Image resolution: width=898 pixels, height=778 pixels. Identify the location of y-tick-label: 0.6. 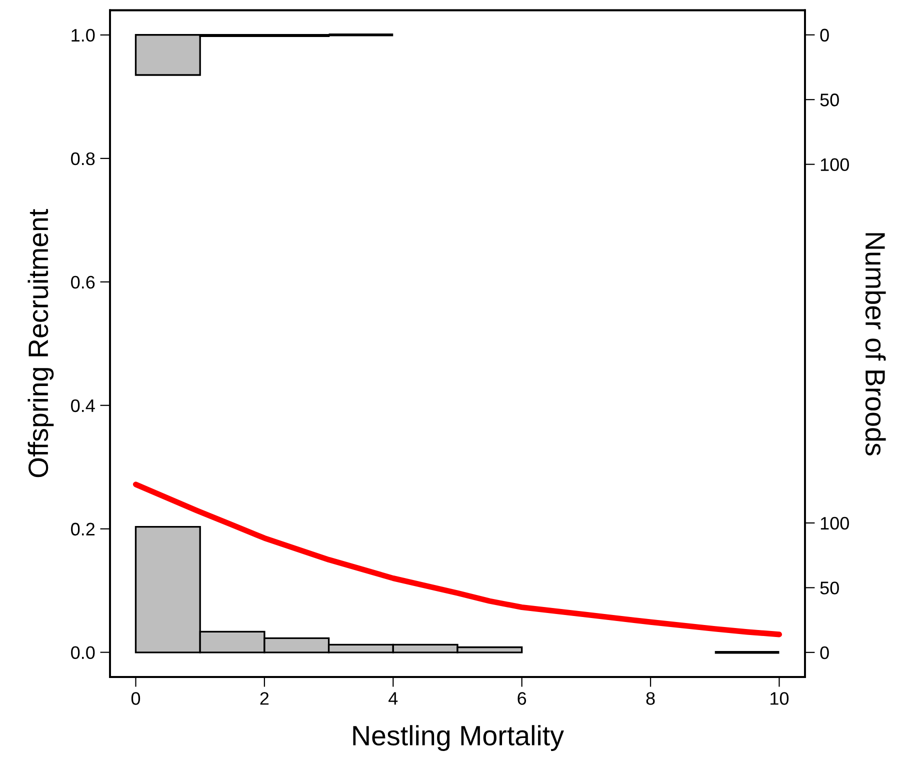
(83, 282).